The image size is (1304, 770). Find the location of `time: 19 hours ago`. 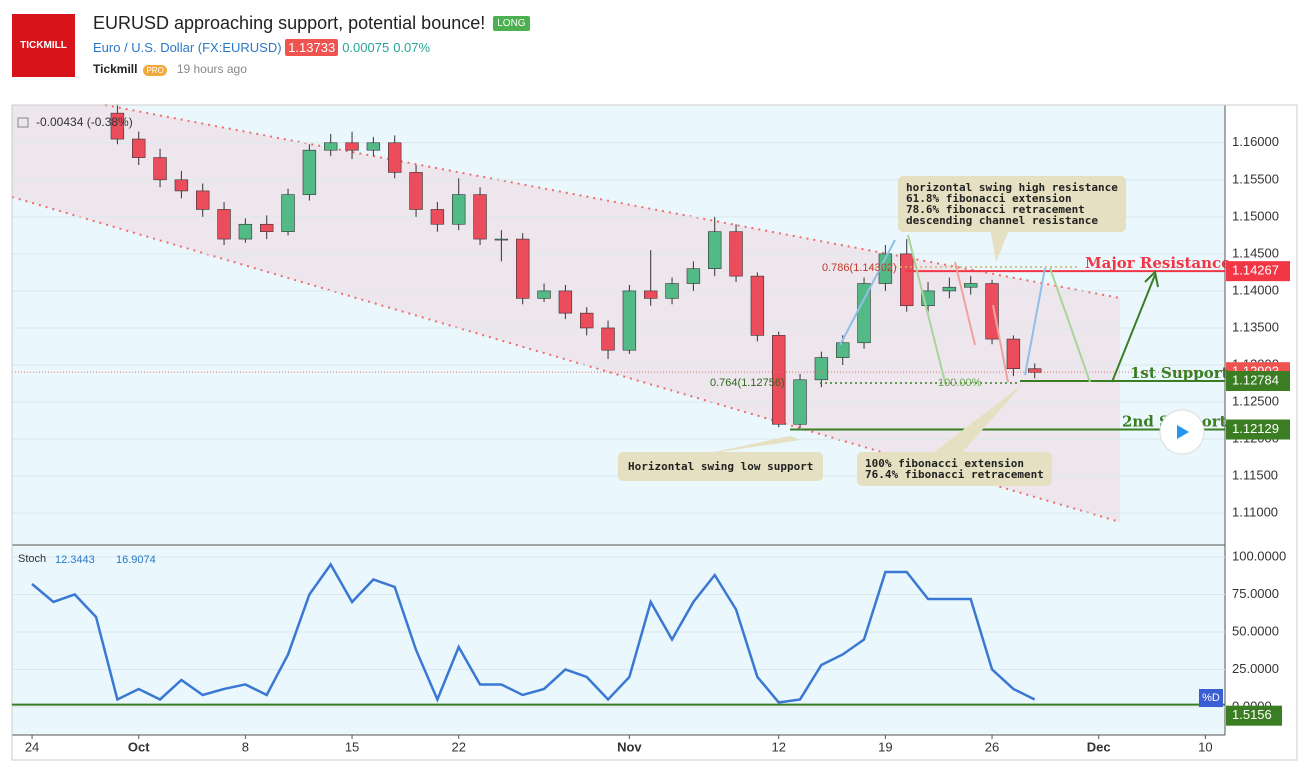

time: 19 hours ago is located at coordinates (211, 69).